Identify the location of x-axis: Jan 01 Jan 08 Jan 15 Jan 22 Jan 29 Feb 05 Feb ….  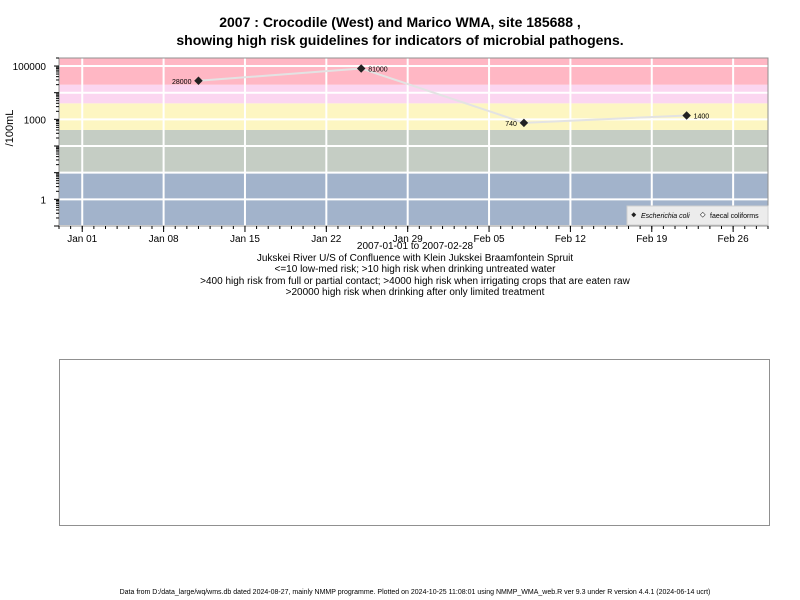
(413, 235).